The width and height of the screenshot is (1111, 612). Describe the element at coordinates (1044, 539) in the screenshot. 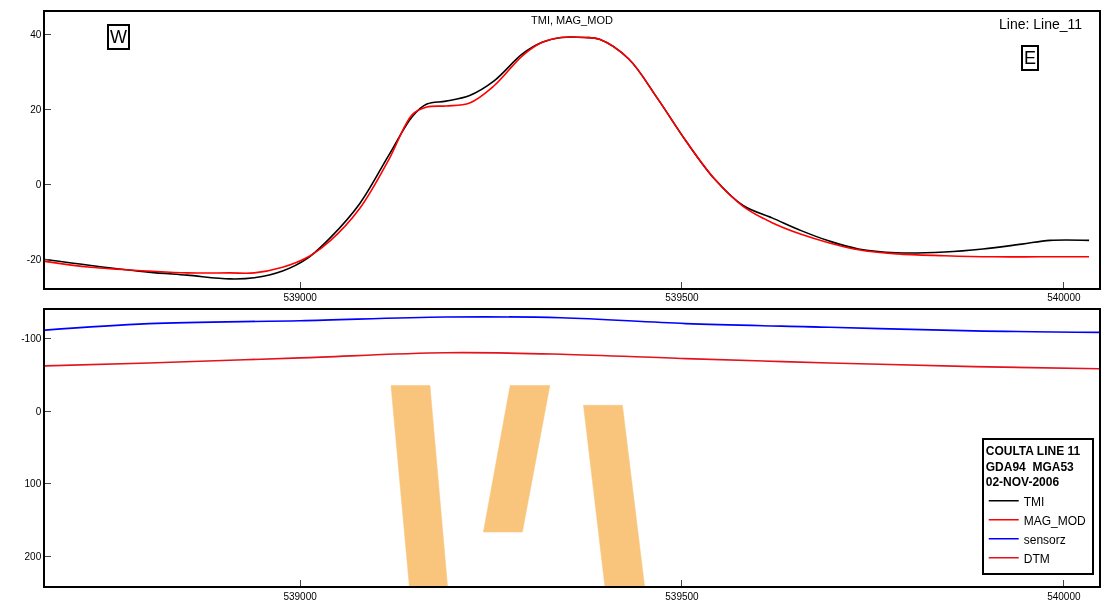

I see `legend-label: sensorz` at that location.